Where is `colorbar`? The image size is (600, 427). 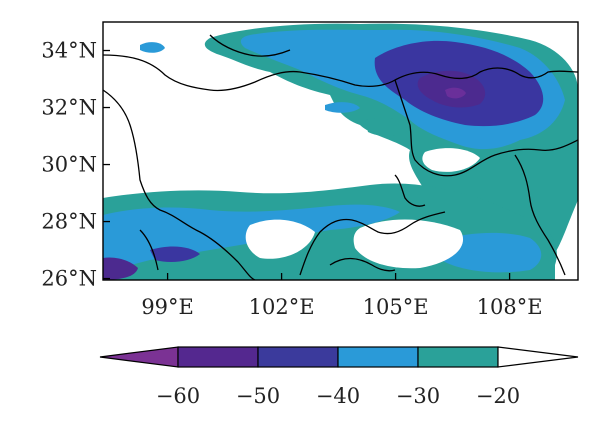
colorbar is located at coordinates (339, 357).